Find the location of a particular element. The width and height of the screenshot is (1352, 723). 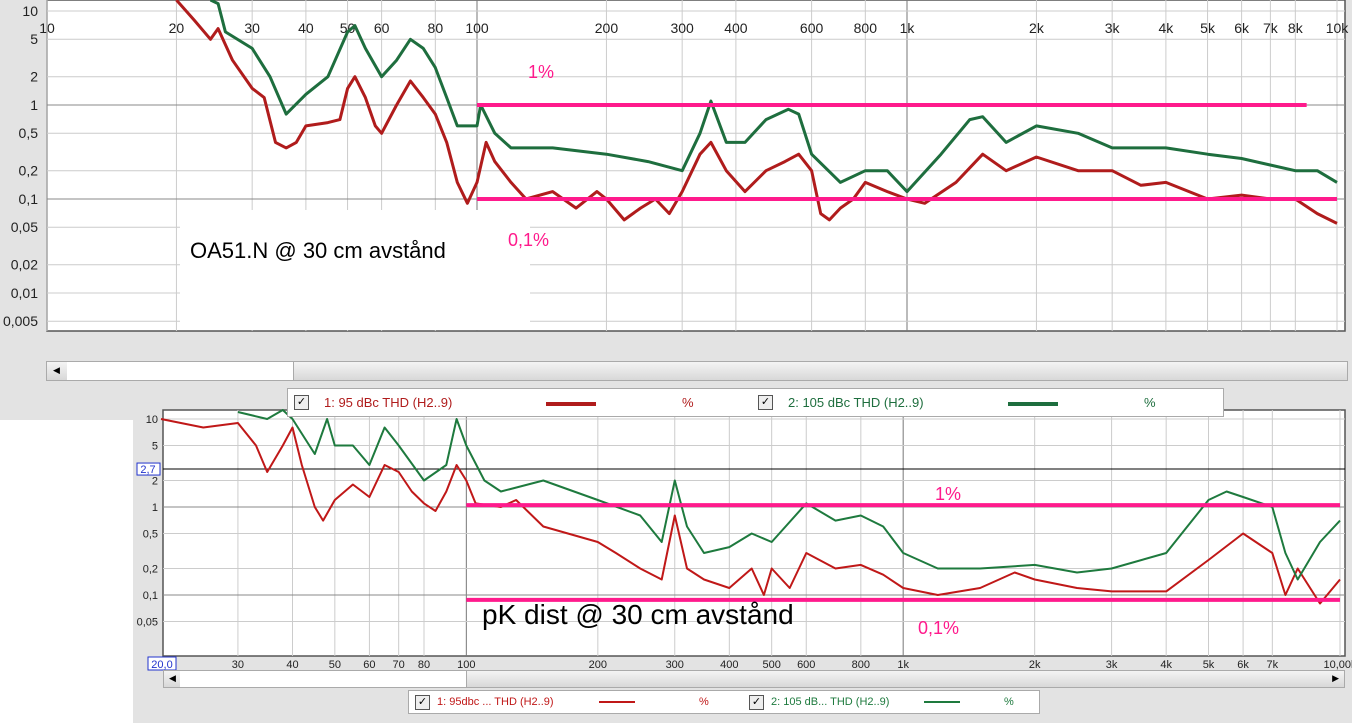

chart1-x-tick-label: 1k is located at coordinates (908, 28).